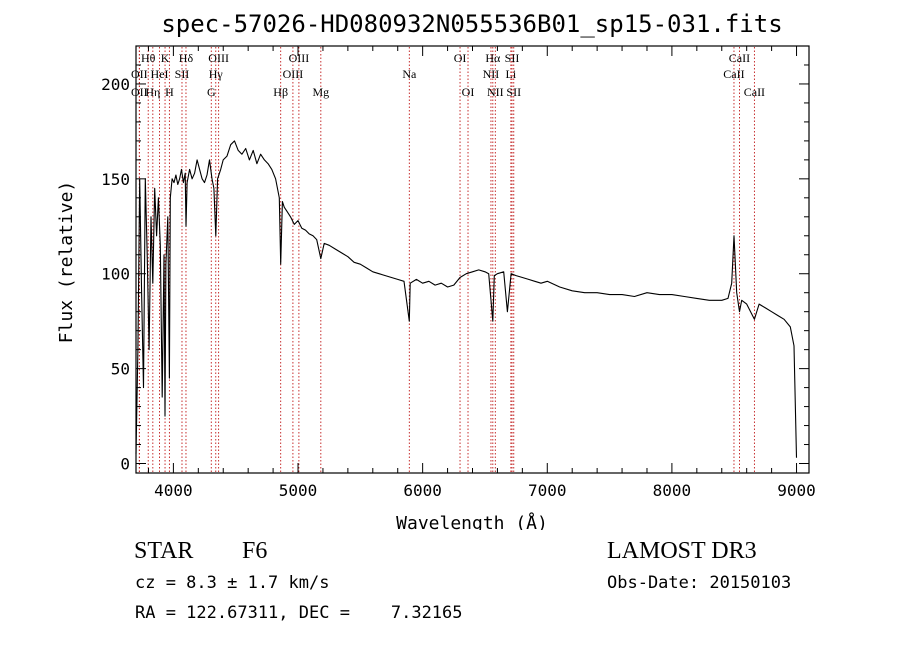 The width and height of the screenshot is (900, 649). I want to click on x-axis-label: Wavelength (Å), so click(472, 521).